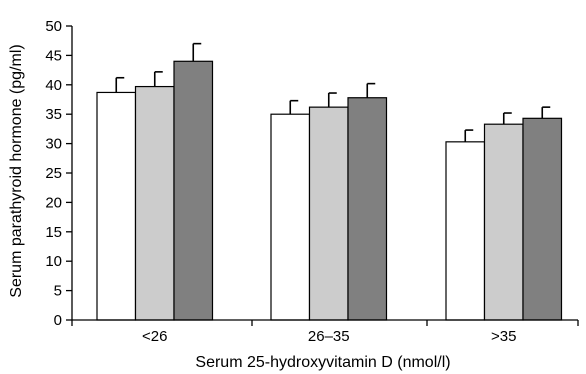 This screenshot has height=374, width=586. What do you see at coordinates (329, 336) in the screenshot?
I see `x-tick-label: 26–35` at bounding box center [329, 336].